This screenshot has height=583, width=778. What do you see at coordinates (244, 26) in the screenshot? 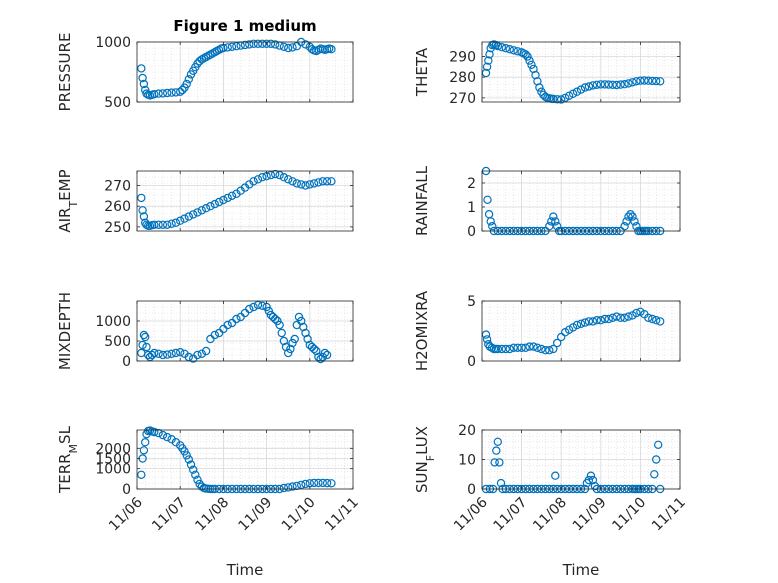
I see `figure-title: Figure 1 medium` at bounding box center [244, 26].